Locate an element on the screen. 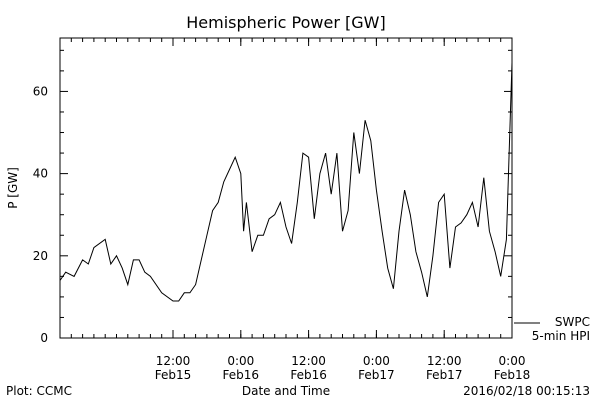 The width and height of the screenshot is (600, 400). x-axis-label: Date and Time is located at coordinates (286, 391).